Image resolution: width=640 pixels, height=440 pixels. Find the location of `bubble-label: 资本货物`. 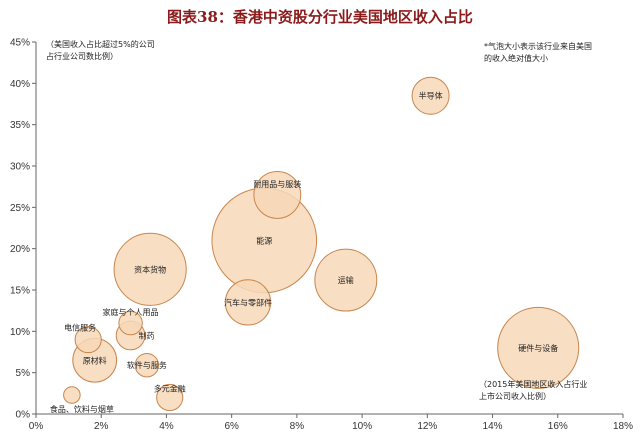

bubble-label: 资本货物 is located at coordinates (150, 269).